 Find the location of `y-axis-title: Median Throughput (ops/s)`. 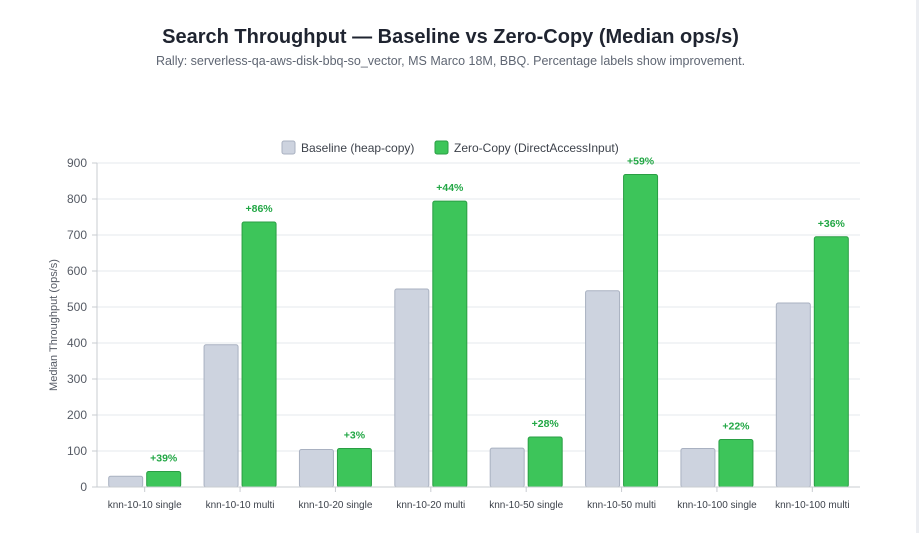

y-axis-title: Median Throughput (ops/s) is located at coordinates (54, 325).